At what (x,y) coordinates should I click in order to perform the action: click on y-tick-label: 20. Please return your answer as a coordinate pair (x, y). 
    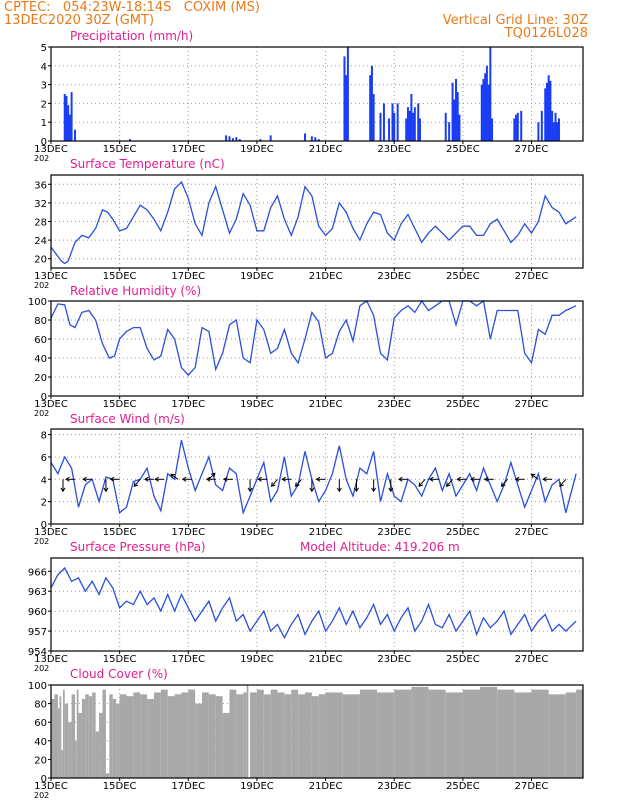
    Looking at the image, I should click on (40, 260).